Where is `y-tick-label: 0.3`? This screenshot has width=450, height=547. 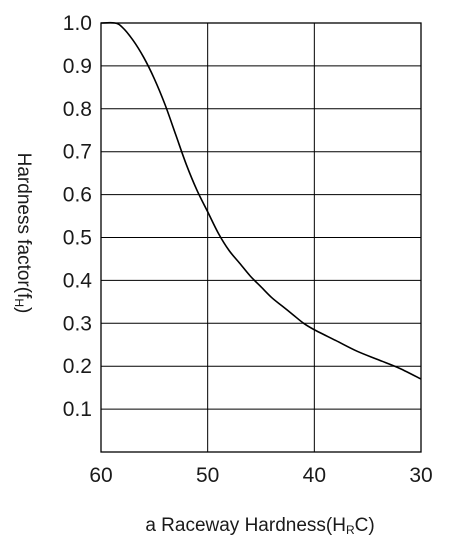 y-tick-label: 0.3 is located at coordinates (77, 323).